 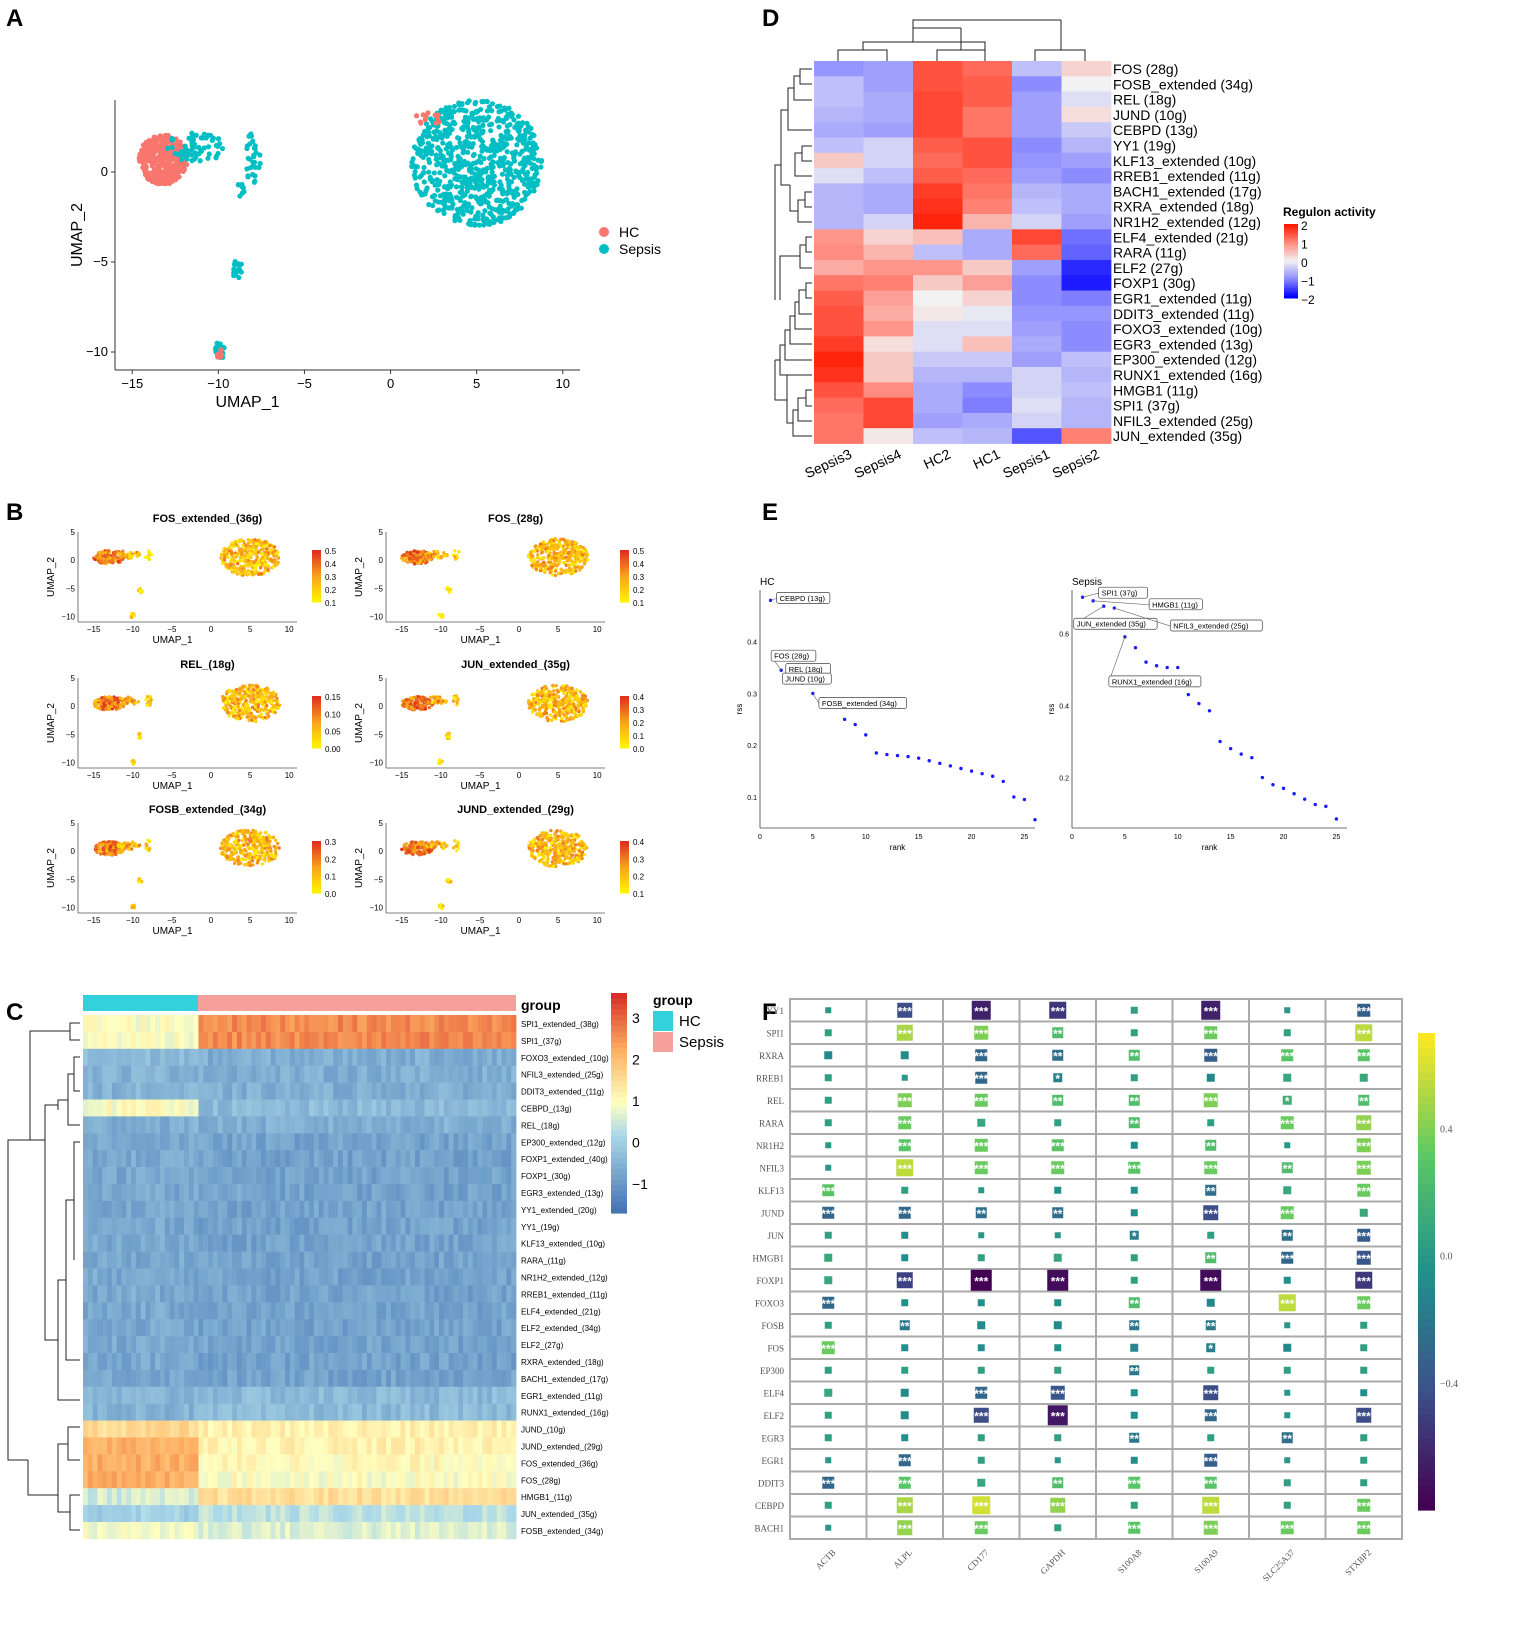 What do you see at coordinates (331, 859) in the screenshot?
I see `colorbar-label: 0.2` at bounding box center [331, 859].